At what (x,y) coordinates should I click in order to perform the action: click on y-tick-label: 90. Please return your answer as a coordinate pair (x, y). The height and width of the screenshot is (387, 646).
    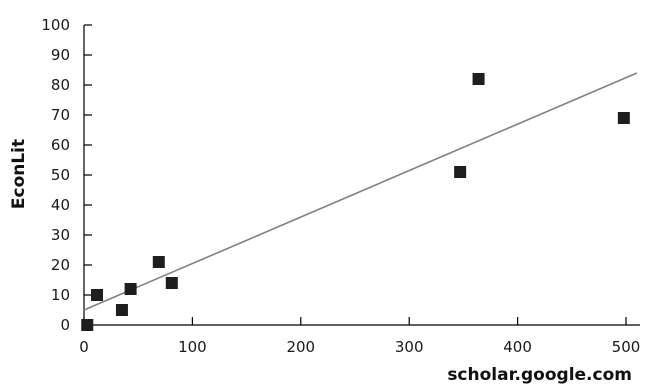
    Looking at the image, I should click on (60, 55).